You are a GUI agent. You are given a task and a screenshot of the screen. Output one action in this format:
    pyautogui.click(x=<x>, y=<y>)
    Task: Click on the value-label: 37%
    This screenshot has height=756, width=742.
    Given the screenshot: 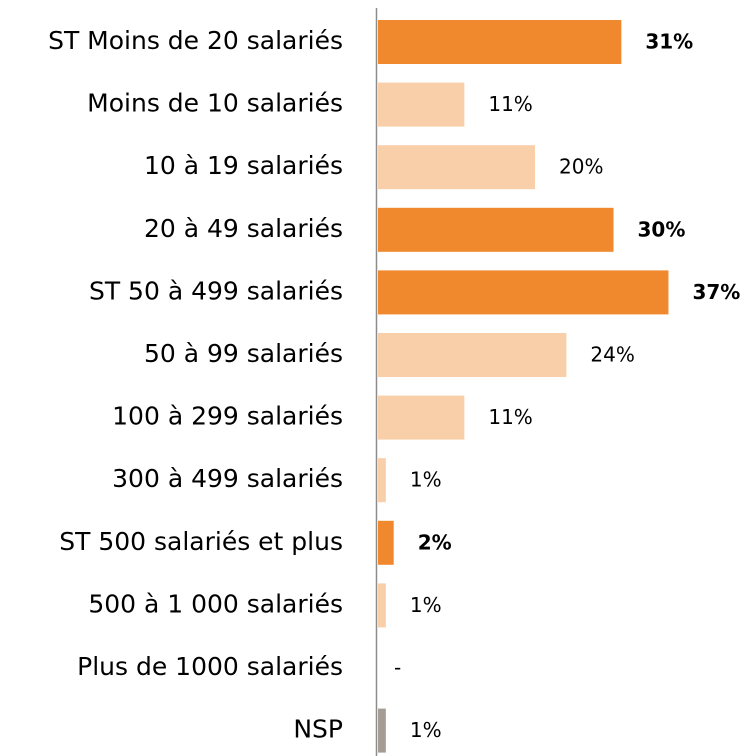 What is the action you would take?
    pyautogui.click(x=716, y=292)
    